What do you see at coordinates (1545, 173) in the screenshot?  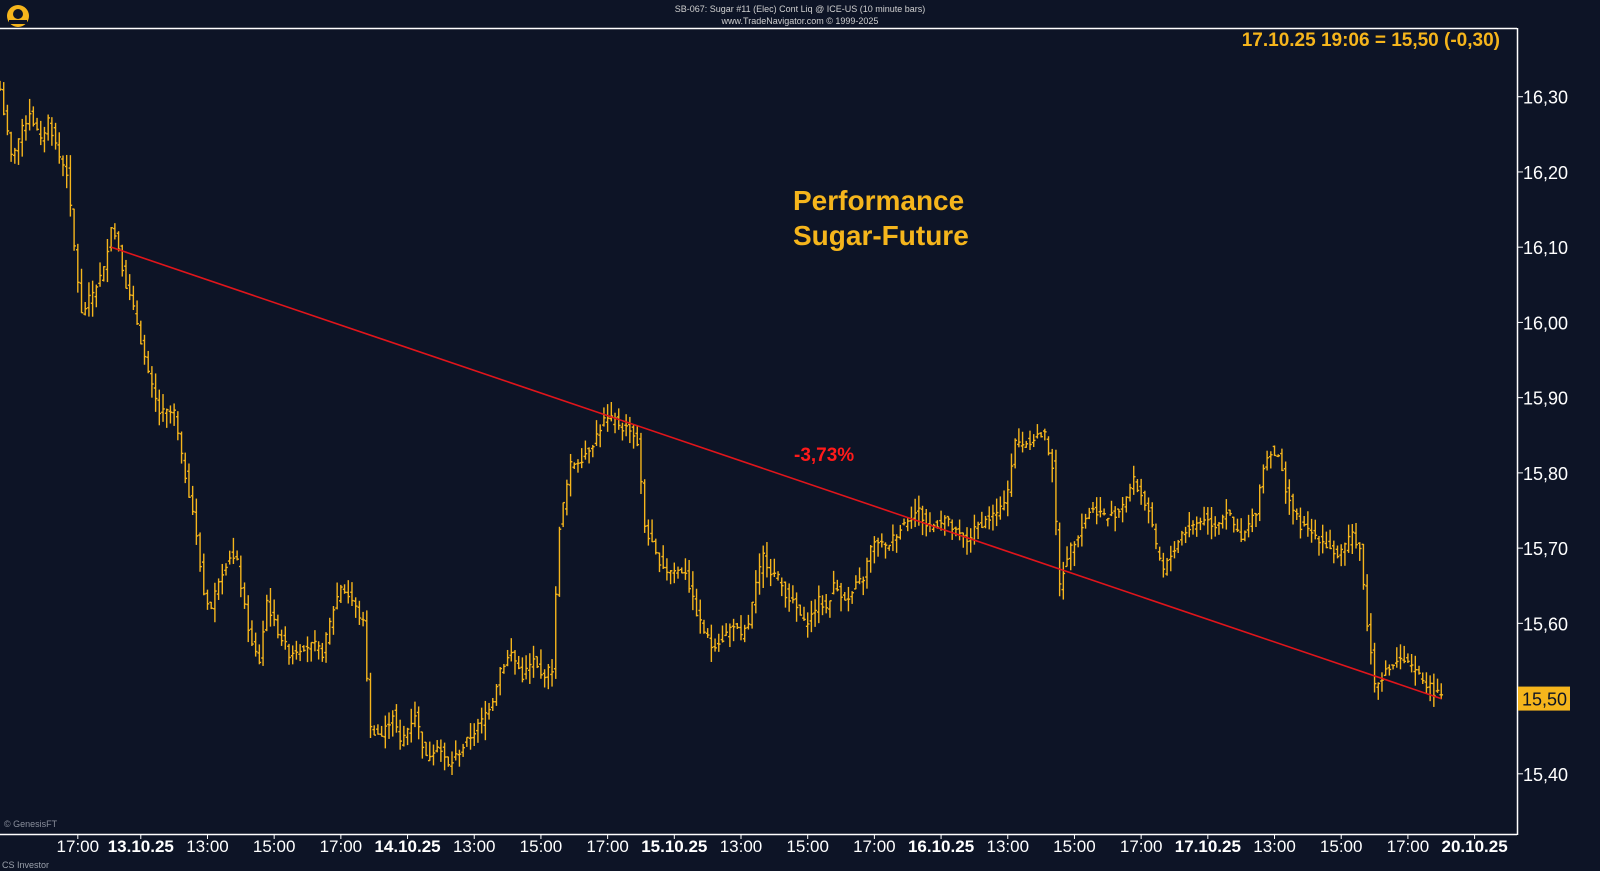 I see `y-tick-label: 16,20` at bounding box center [1545, 173].